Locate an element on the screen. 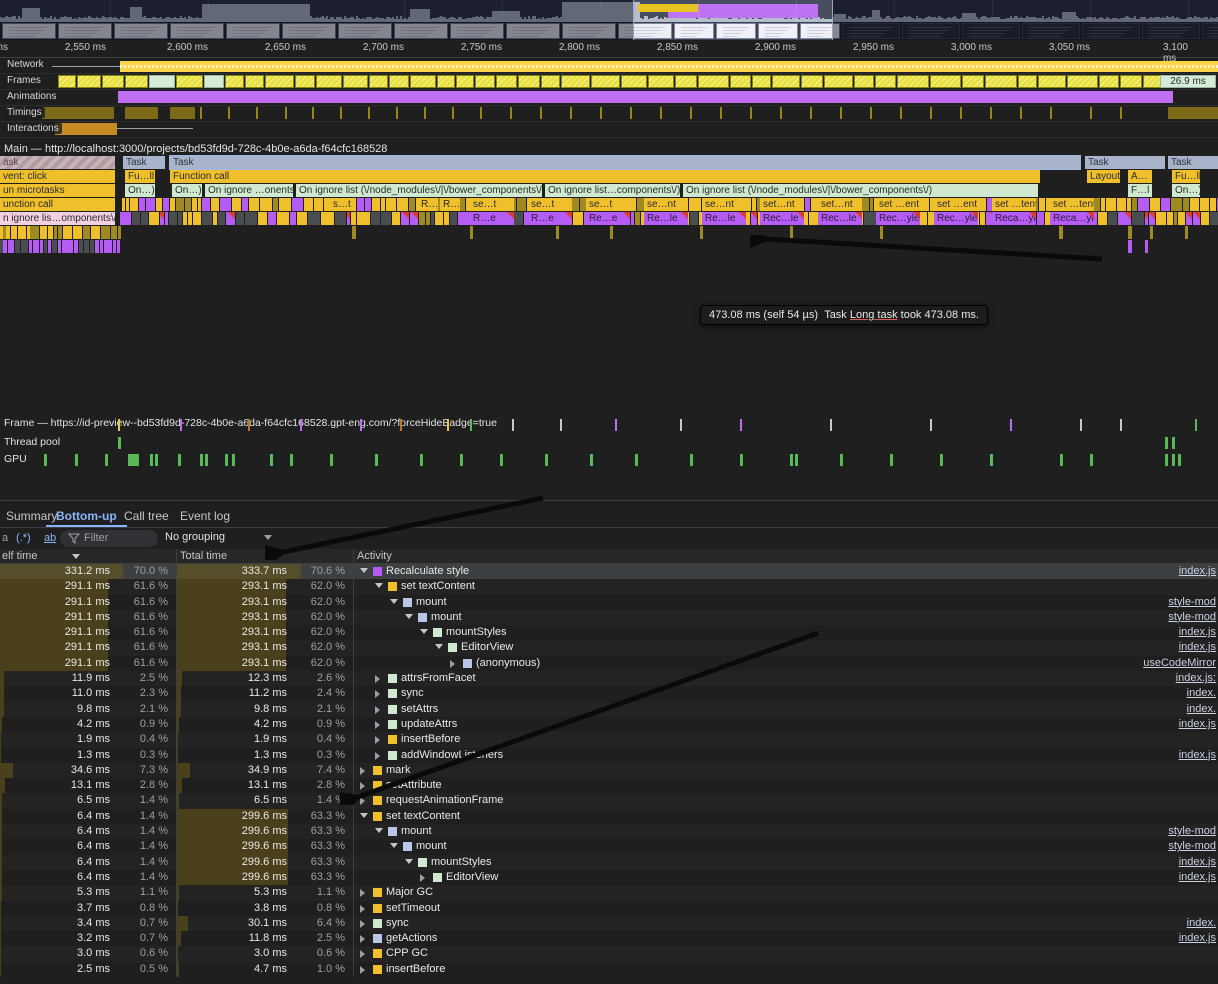 The height and width of the screenshot is (984, 1218). timeline-overview is located at coordinates (609, 20).